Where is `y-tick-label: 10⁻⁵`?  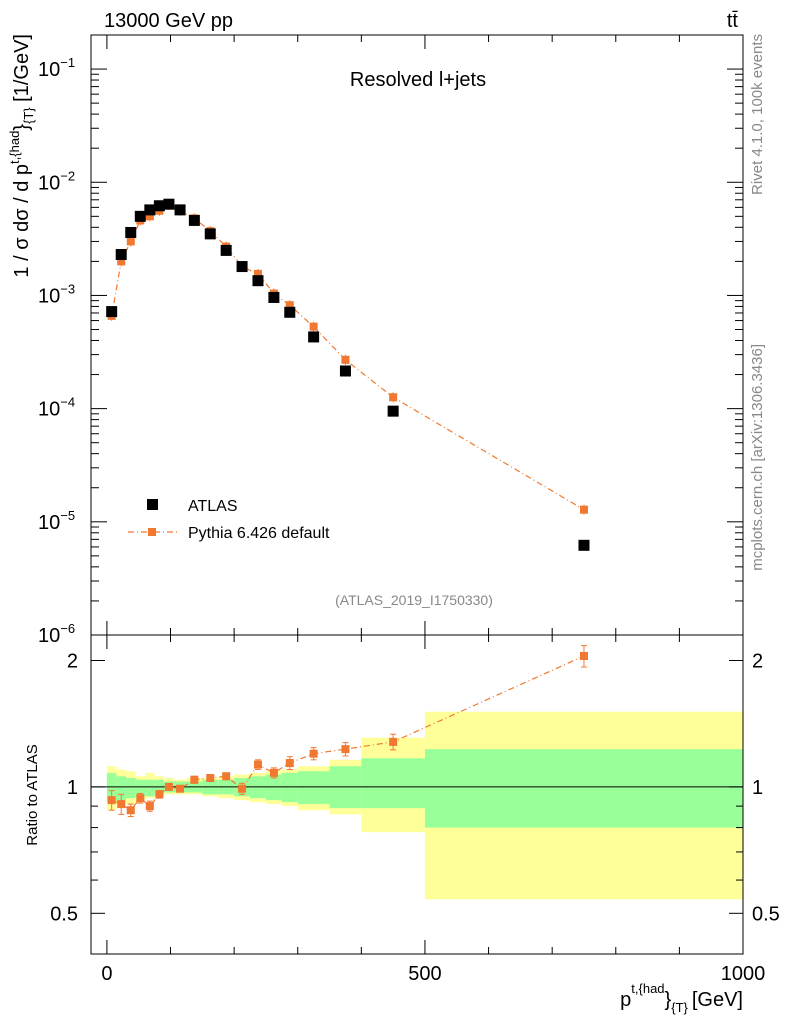 y-tick-label: 10⁻⁵ is located at coordinates (56, 521).